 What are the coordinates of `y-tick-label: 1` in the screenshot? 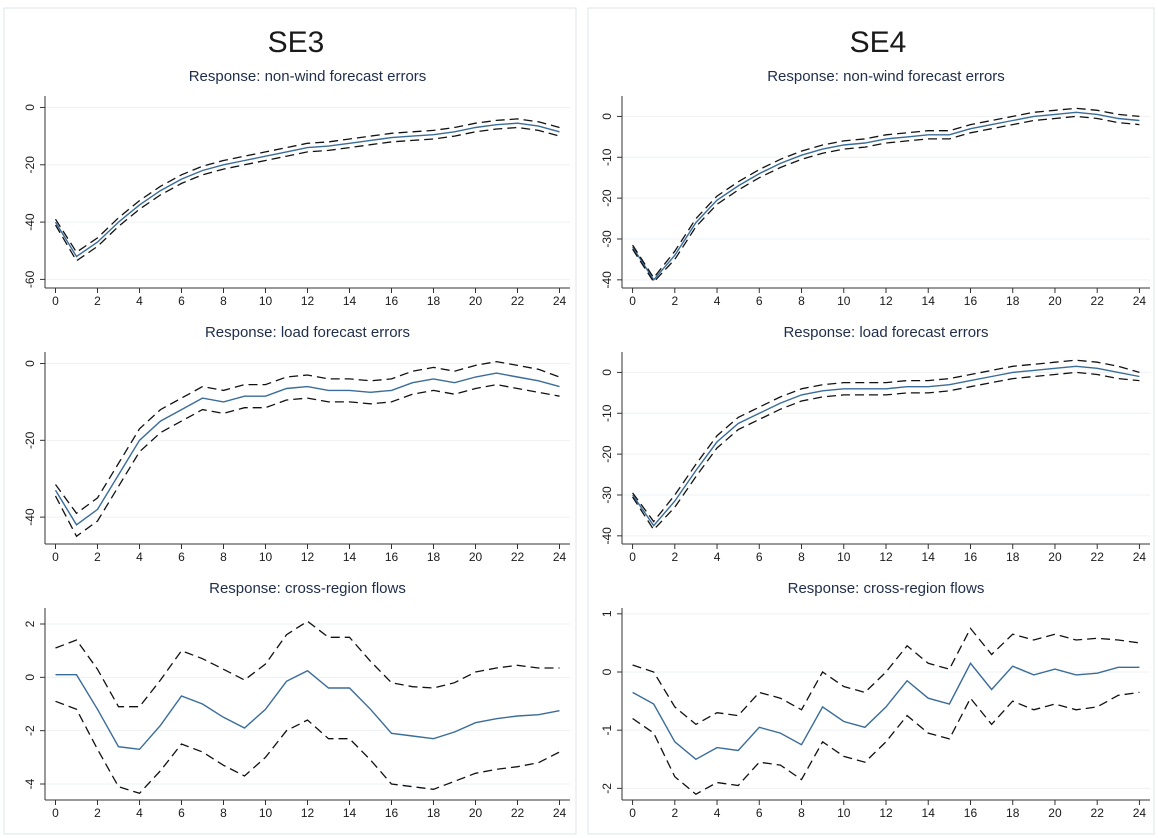 It's located at (607, 613).